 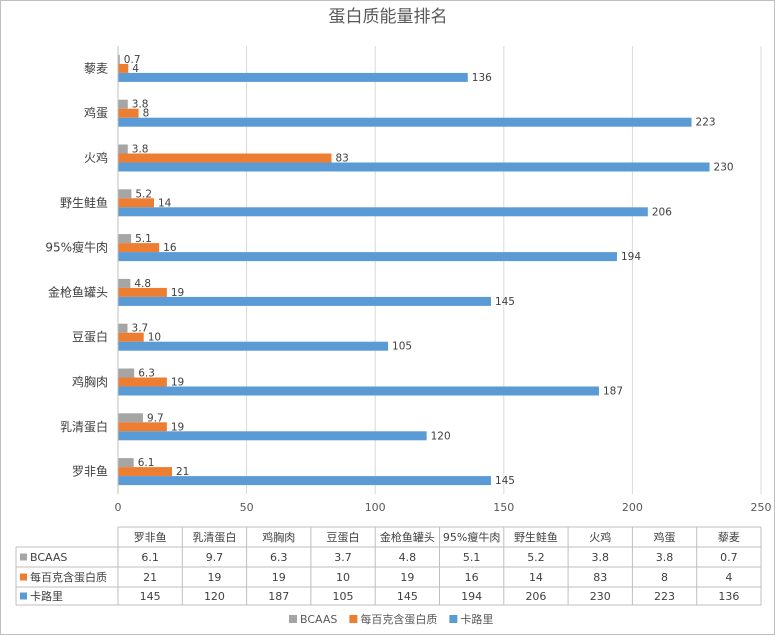 What do you see at coordinates (146, 463) in the screenshot?
I see `bar-value-label: 6.1` at bounding box center [146, 463].